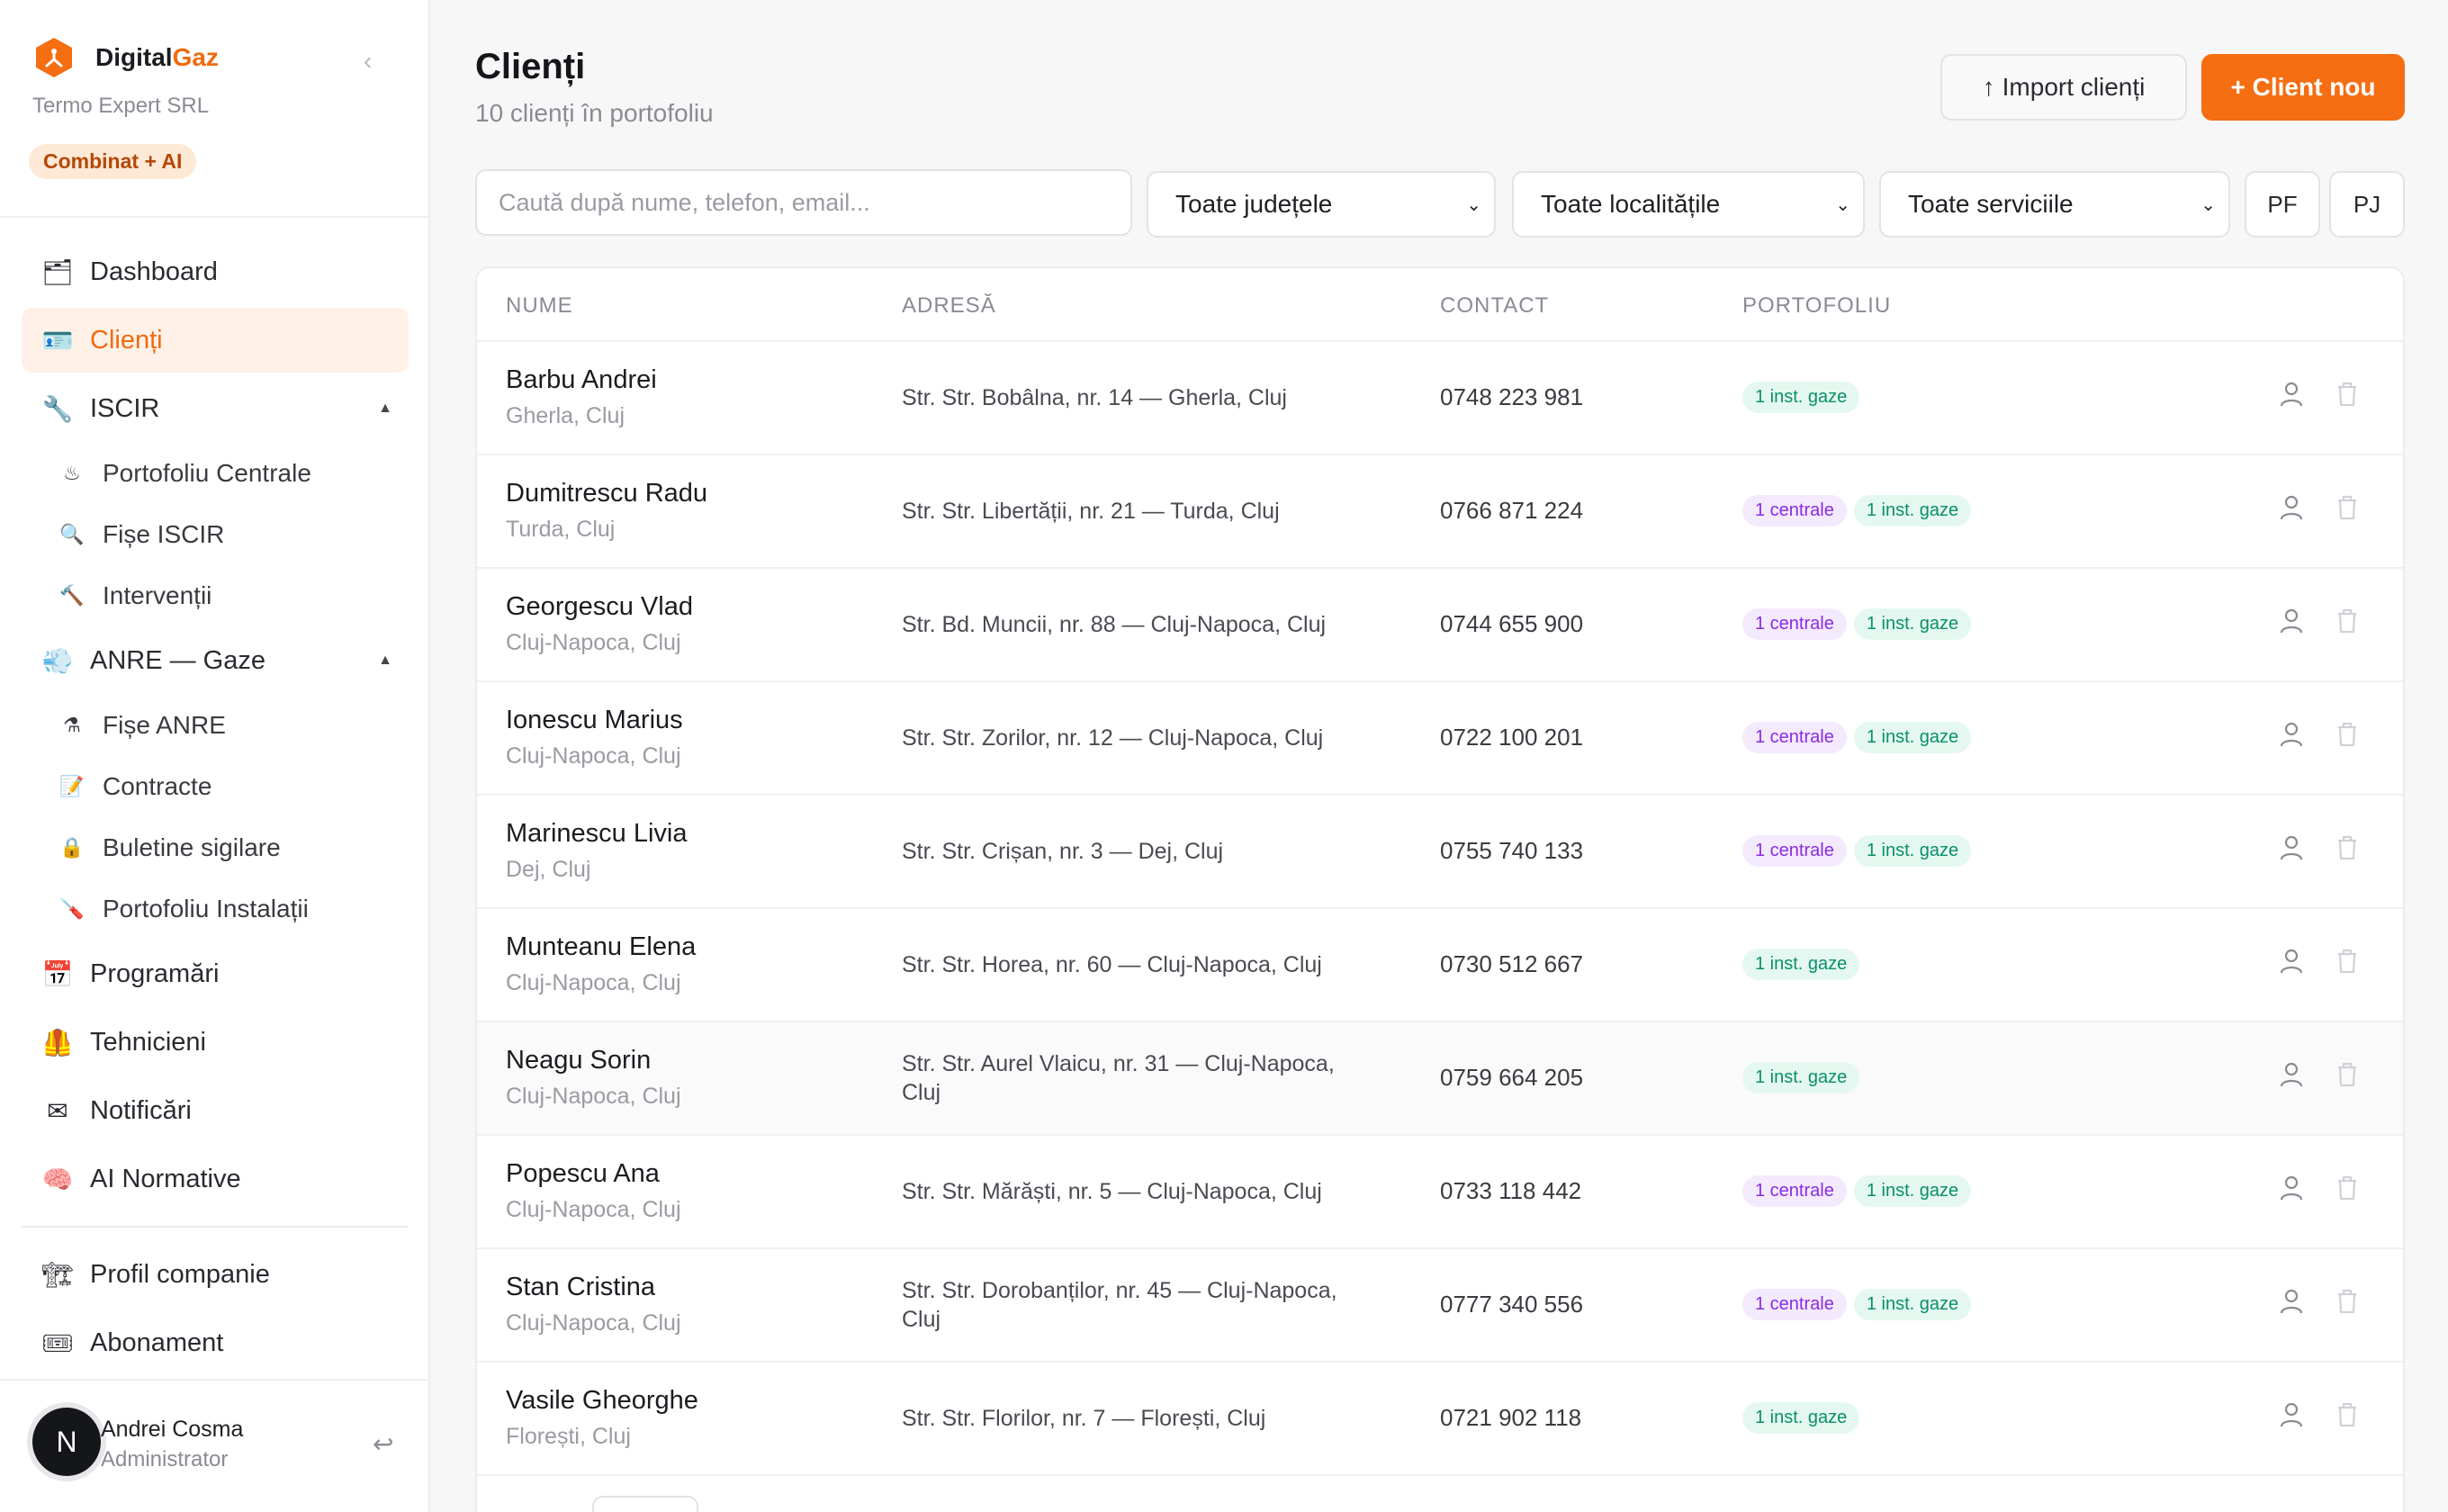 The width and height of the screenshot is (2448, 1512). I want to click on nav-label: Programări, so click(155, 973).